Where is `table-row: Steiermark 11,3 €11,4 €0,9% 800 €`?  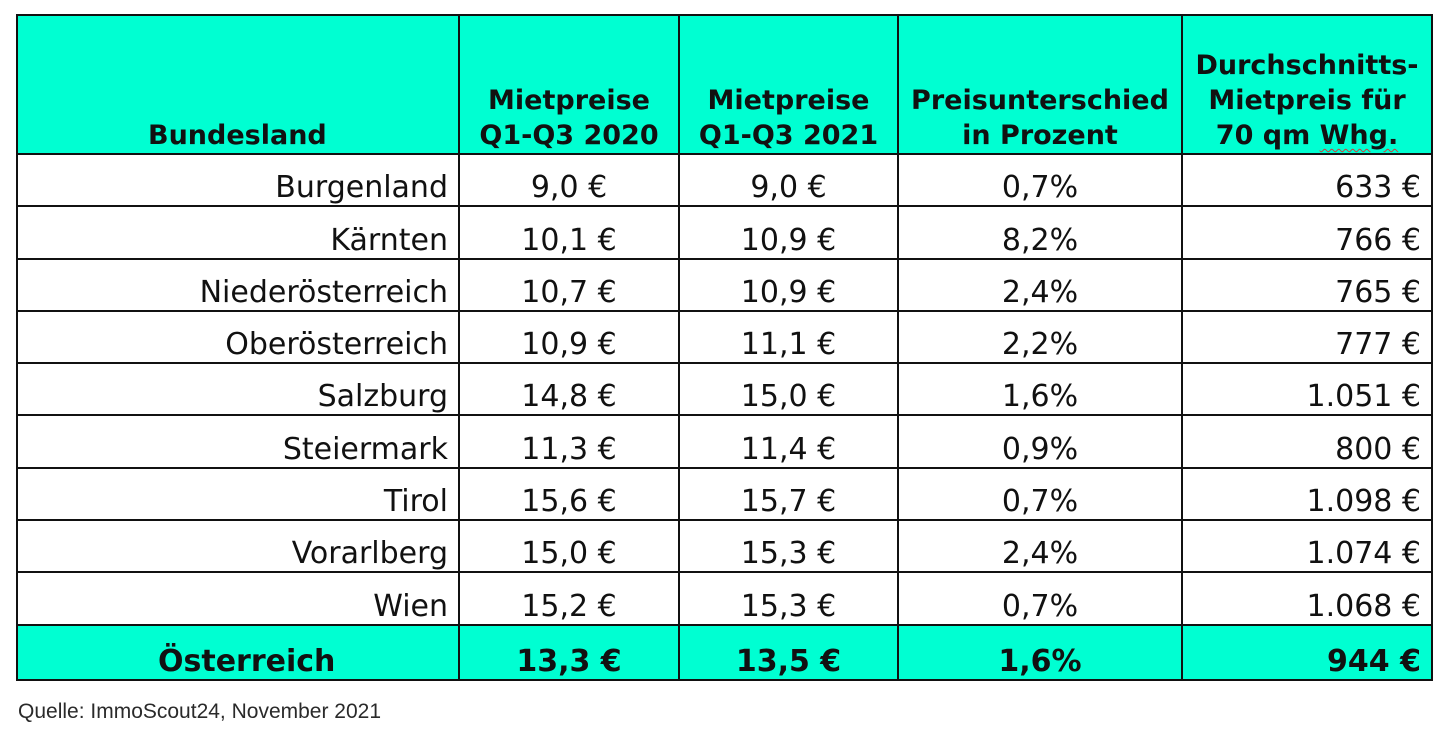
table-row: Steiermark 11,3 €11,4 €0,9% 800 € is located at coordinates (724, 441).